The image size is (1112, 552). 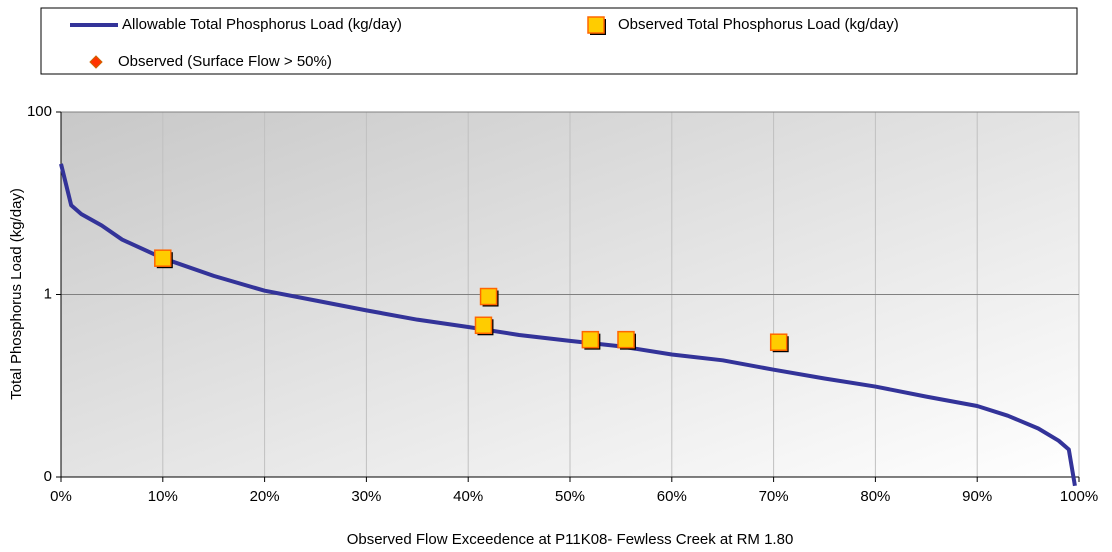 What do you see at coordinates (48, 293) in the screenshot?
I see `y-tick-label: 1` at bounding box center [48, 293].